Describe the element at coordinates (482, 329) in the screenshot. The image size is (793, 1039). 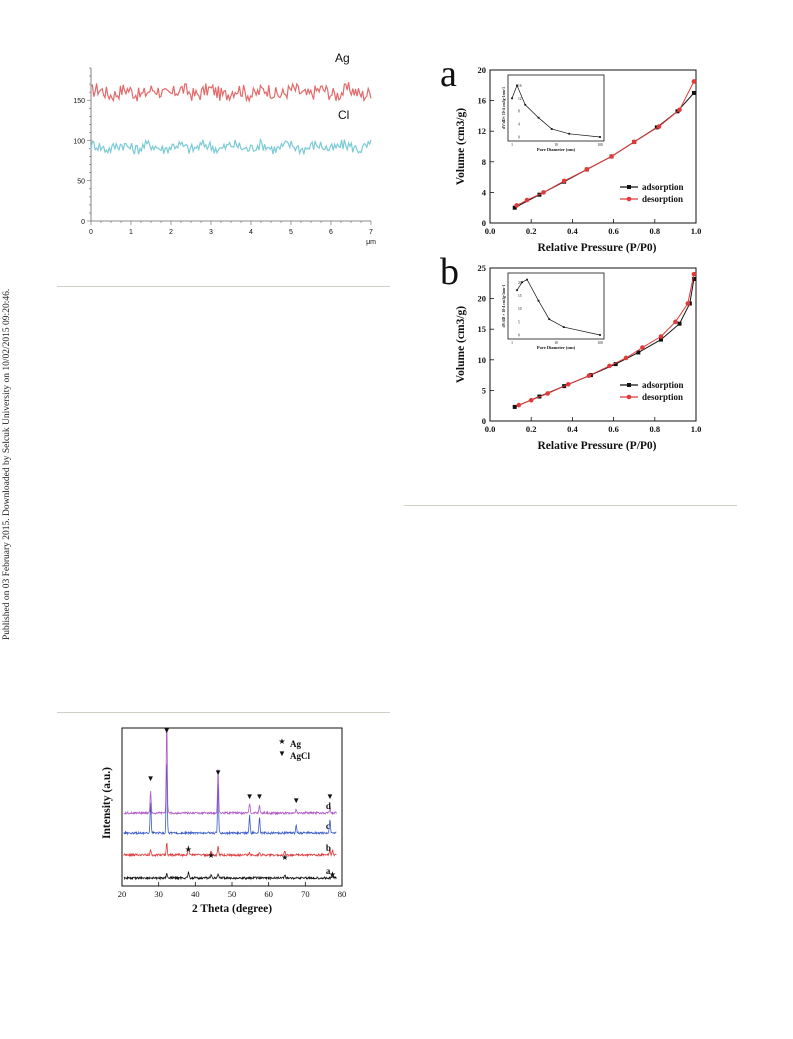
I see `y-tick-label: 15` at that location.